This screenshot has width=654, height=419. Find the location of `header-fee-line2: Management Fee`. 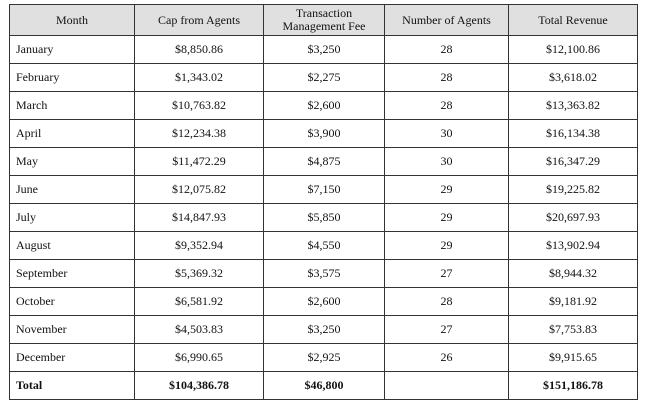

header-fee-line2: Management Fee is located at coordinates (324, 26).